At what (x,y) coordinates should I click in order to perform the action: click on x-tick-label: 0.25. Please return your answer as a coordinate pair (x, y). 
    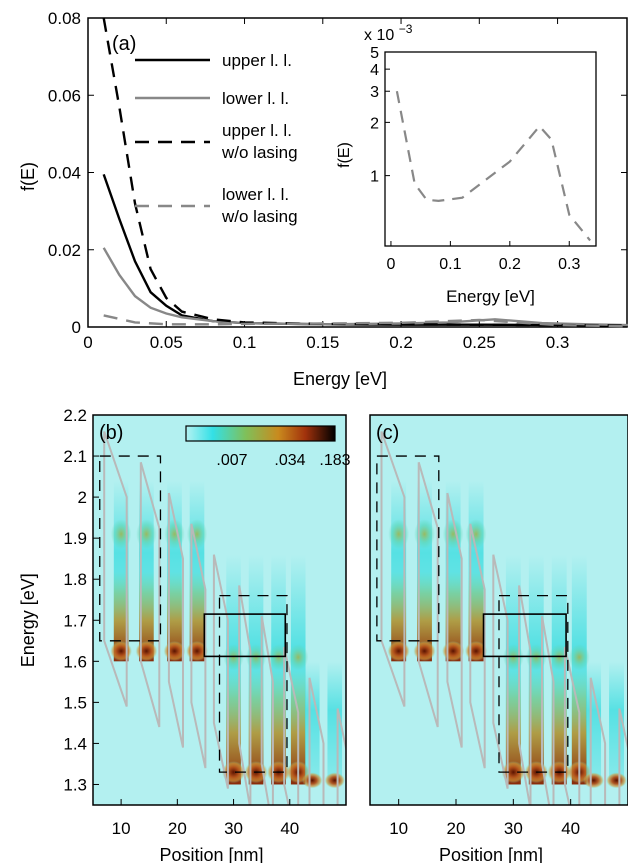
    Looking at the image, I should click on (479, 342).